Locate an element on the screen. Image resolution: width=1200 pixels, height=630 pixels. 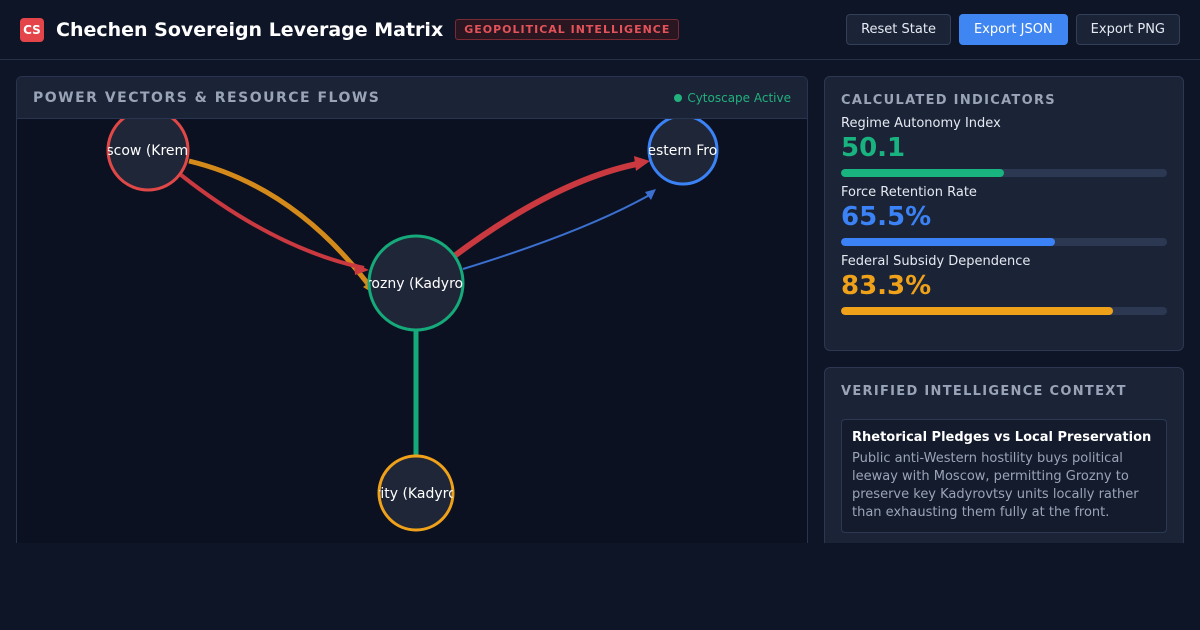
graph-status: Cytoscape Active is located at coordinates (732, 98).